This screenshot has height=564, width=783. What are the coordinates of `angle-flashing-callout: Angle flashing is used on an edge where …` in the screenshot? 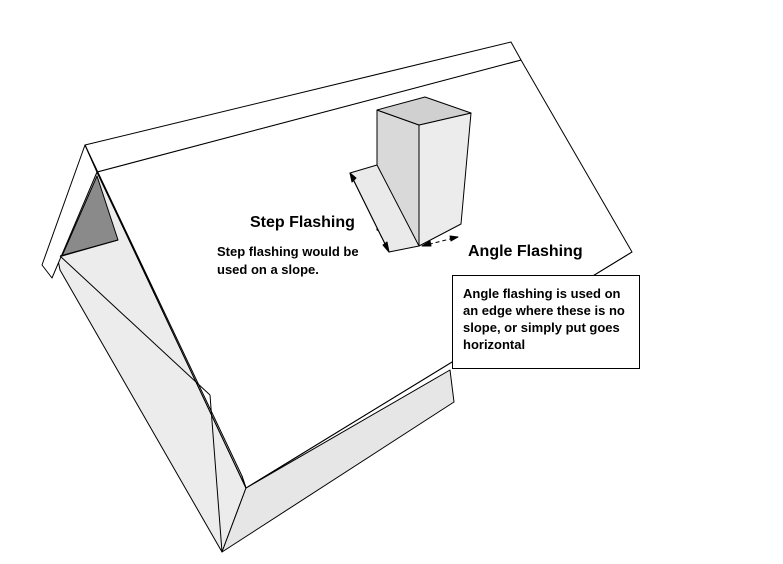 It's located at (546, 322).